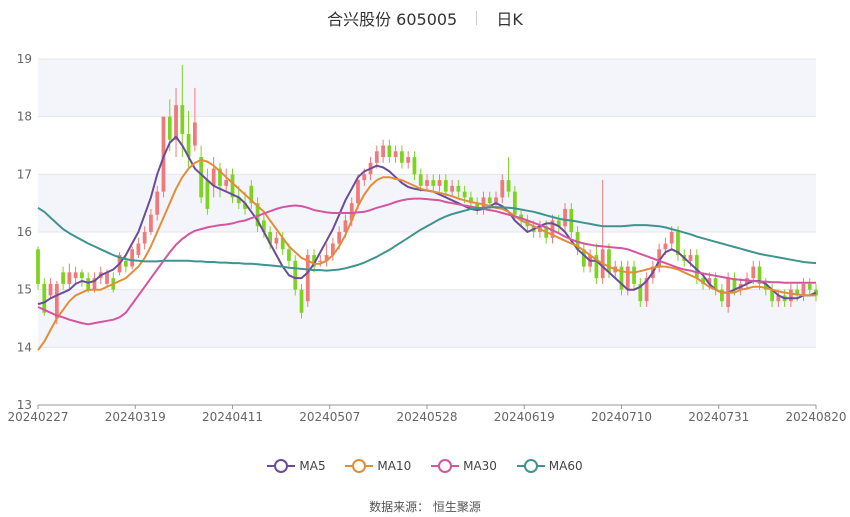 This screenshot has width=850, height=517. I want to click on y-tick-label: 15, so click(24, 290).